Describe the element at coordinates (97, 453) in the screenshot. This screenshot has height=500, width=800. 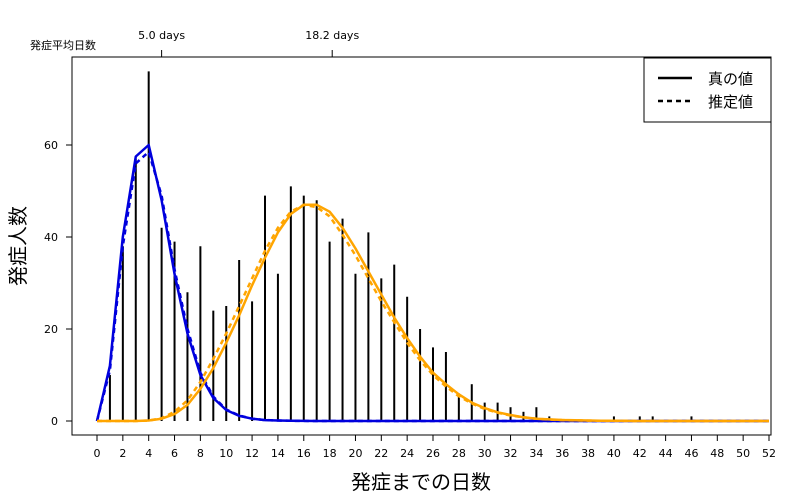
I see `x-tick-label-0: 0` at that location.